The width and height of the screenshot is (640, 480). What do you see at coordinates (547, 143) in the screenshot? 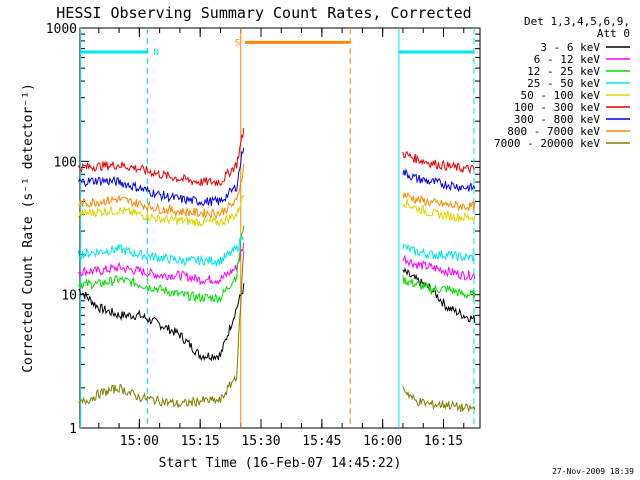
I see `legend-label: 7000 - 20000 keV` at bounding box center [547, 143].